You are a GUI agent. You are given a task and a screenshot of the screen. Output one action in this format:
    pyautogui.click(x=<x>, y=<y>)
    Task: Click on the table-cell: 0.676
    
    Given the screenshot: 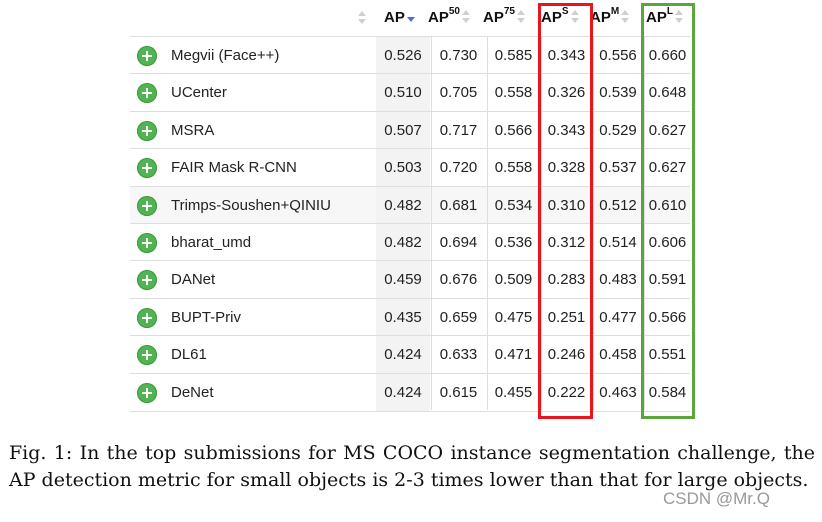 What is the action you would take?
    pyautogui.click(x=458, y=280)
    